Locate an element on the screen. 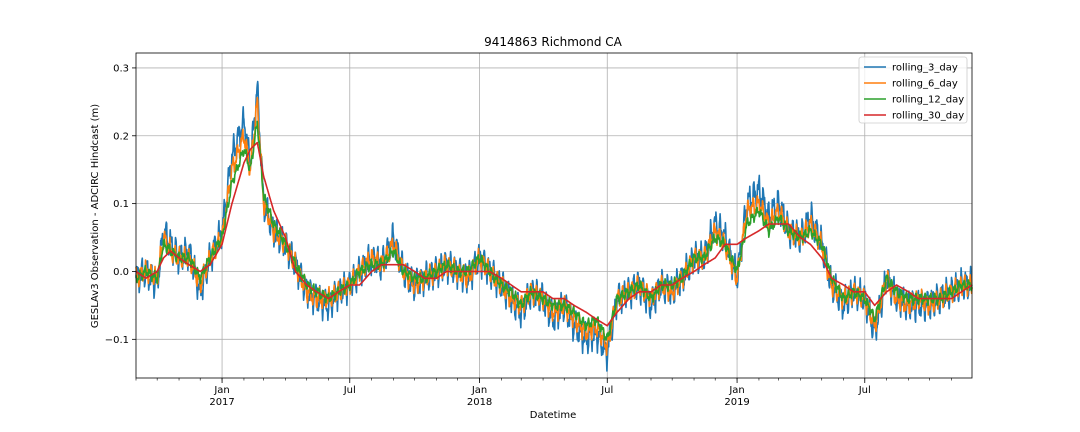  x-tick-year-label: 2018 is located at coordinates (479, 402).